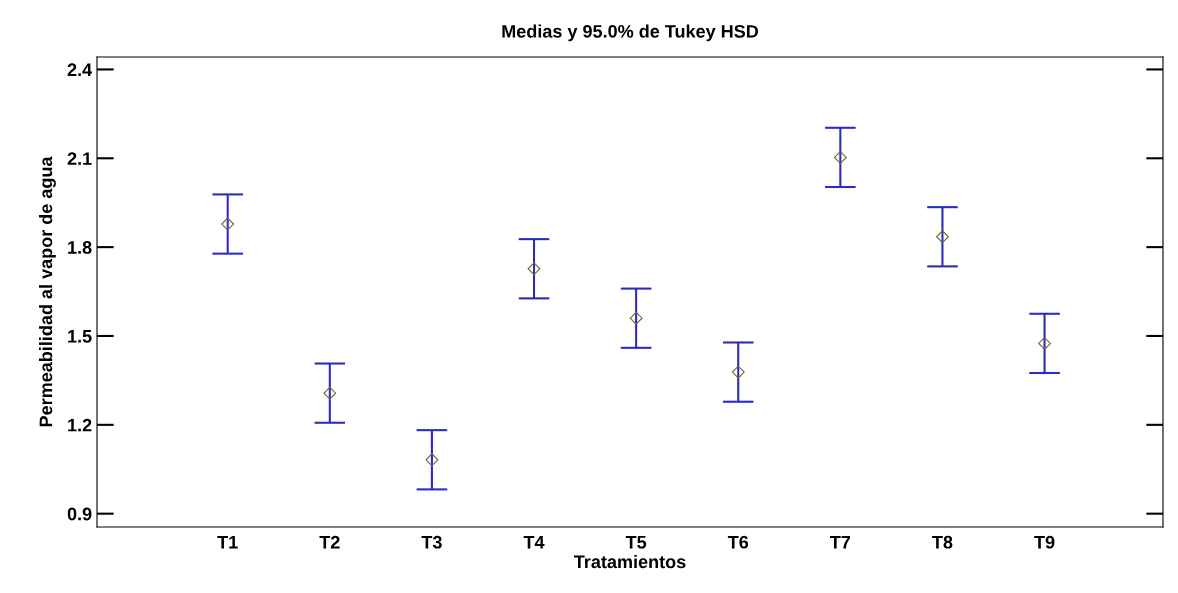 This screenshot has width=1178, height=593. I want to click on x-tick-label: T4, so click(534, 542).